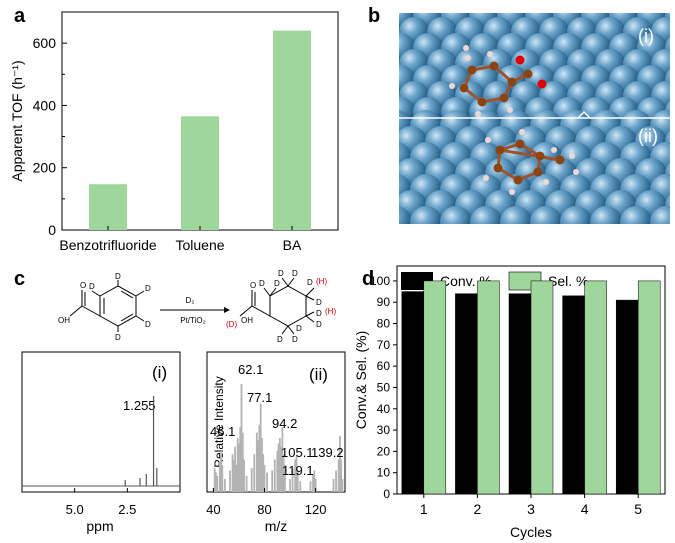 The height and width of the screenshot is (543, 675). Describe the element at coordinates (384, 473) in the screenshot. I see `y-tick-label: 10` at that location.